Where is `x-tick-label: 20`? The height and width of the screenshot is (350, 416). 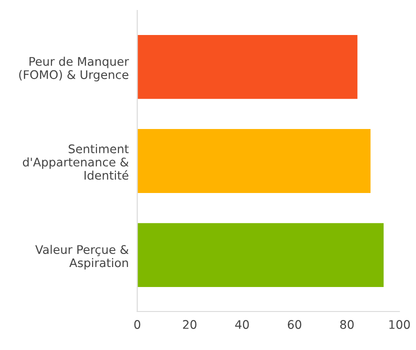
x-tick-label: 20 is located at coordinates (189, 324).